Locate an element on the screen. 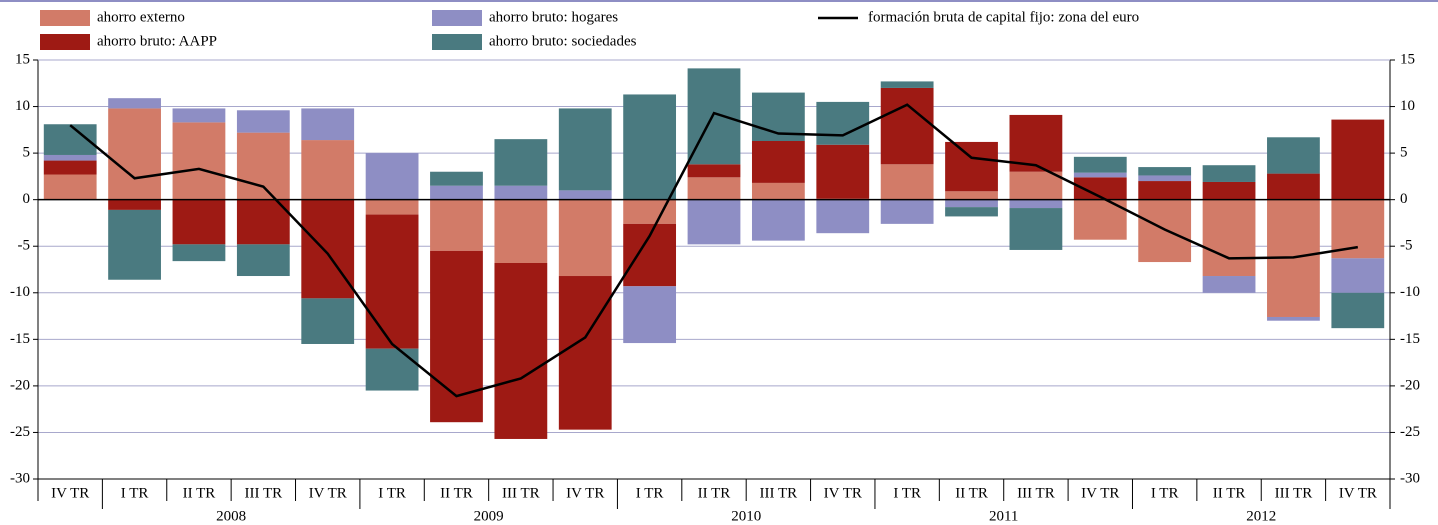 This screenshot has width=1438, height=525. y-tick-label: -10 is located at coordinates (20, 292).